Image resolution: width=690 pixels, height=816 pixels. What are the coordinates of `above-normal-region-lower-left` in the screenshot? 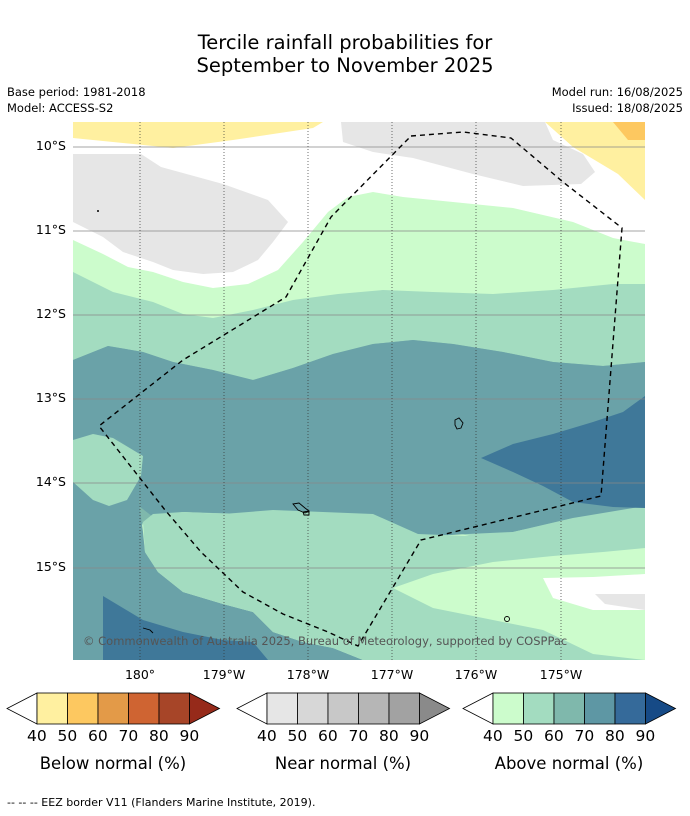 It's located at (218, 547).